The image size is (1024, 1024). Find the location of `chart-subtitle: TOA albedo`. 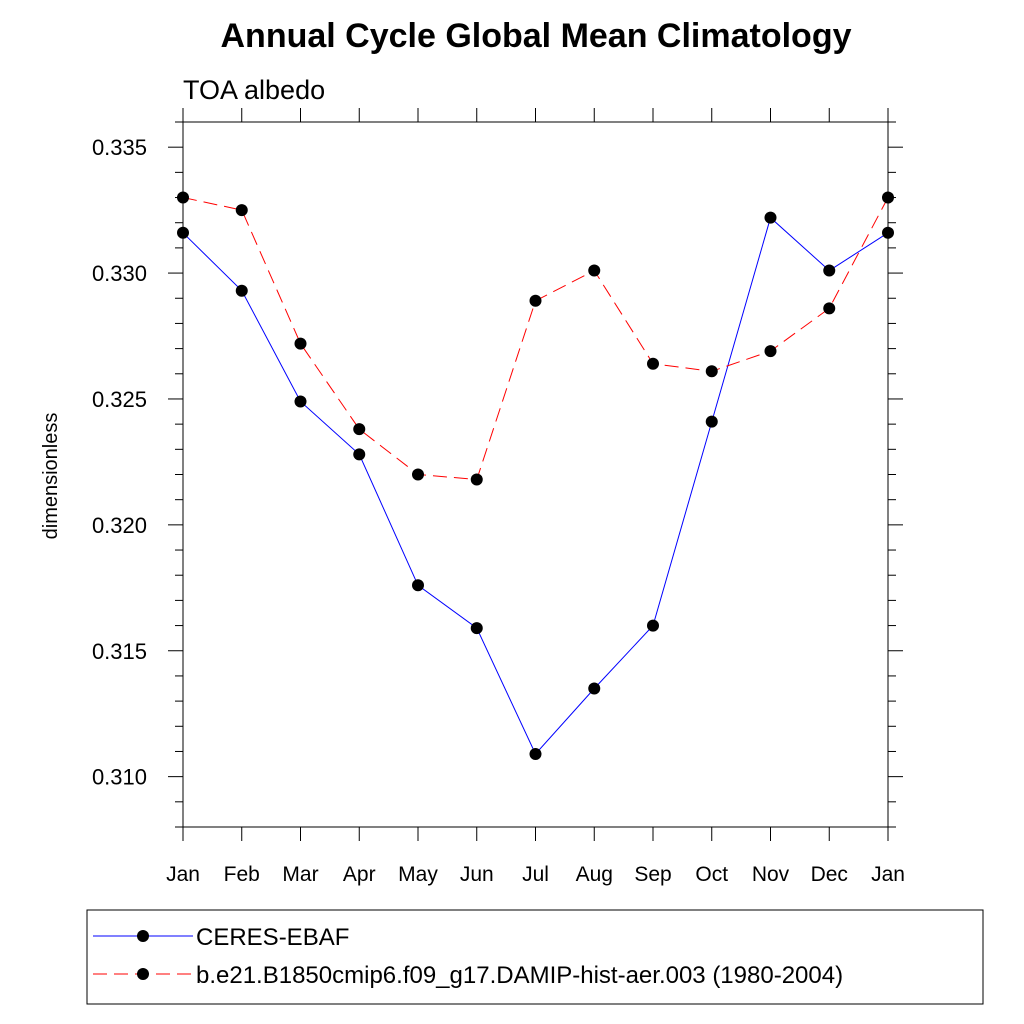

chart-subtitle: TOA albedo is located at coordinates (254, 90).